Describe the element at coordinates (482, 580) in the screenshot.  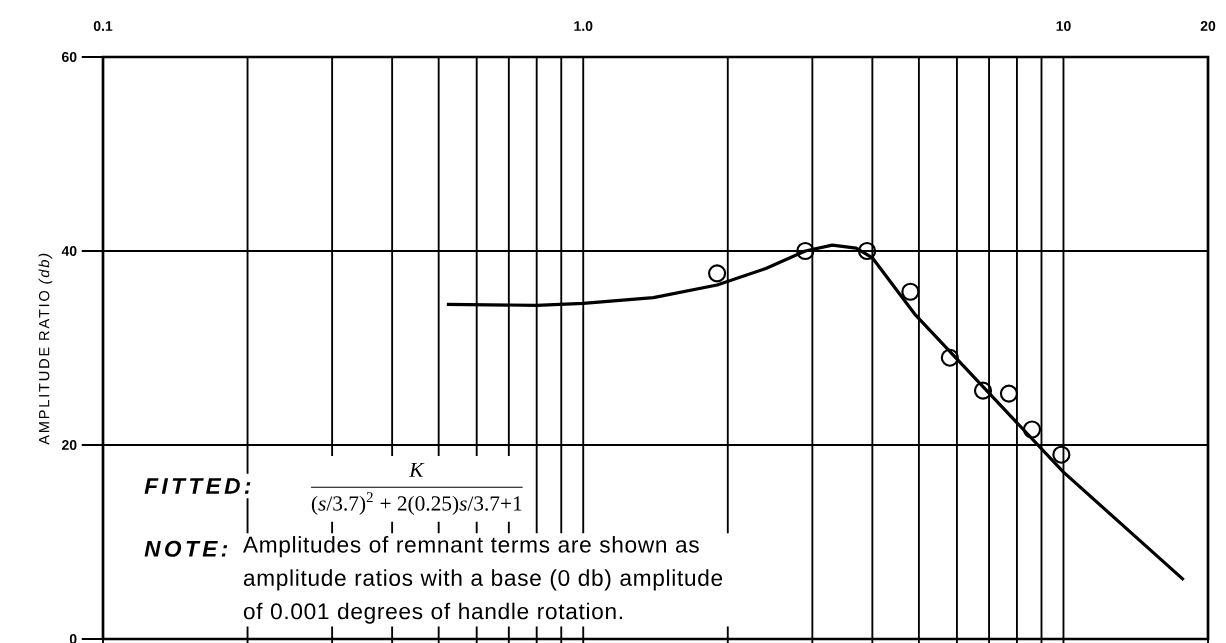
I see `annotation: Amplitudes of remnant terms are shown as amplitude ratios with a base (0 db) amplitude of 0.001 degrees of handle rotation.` at that location.